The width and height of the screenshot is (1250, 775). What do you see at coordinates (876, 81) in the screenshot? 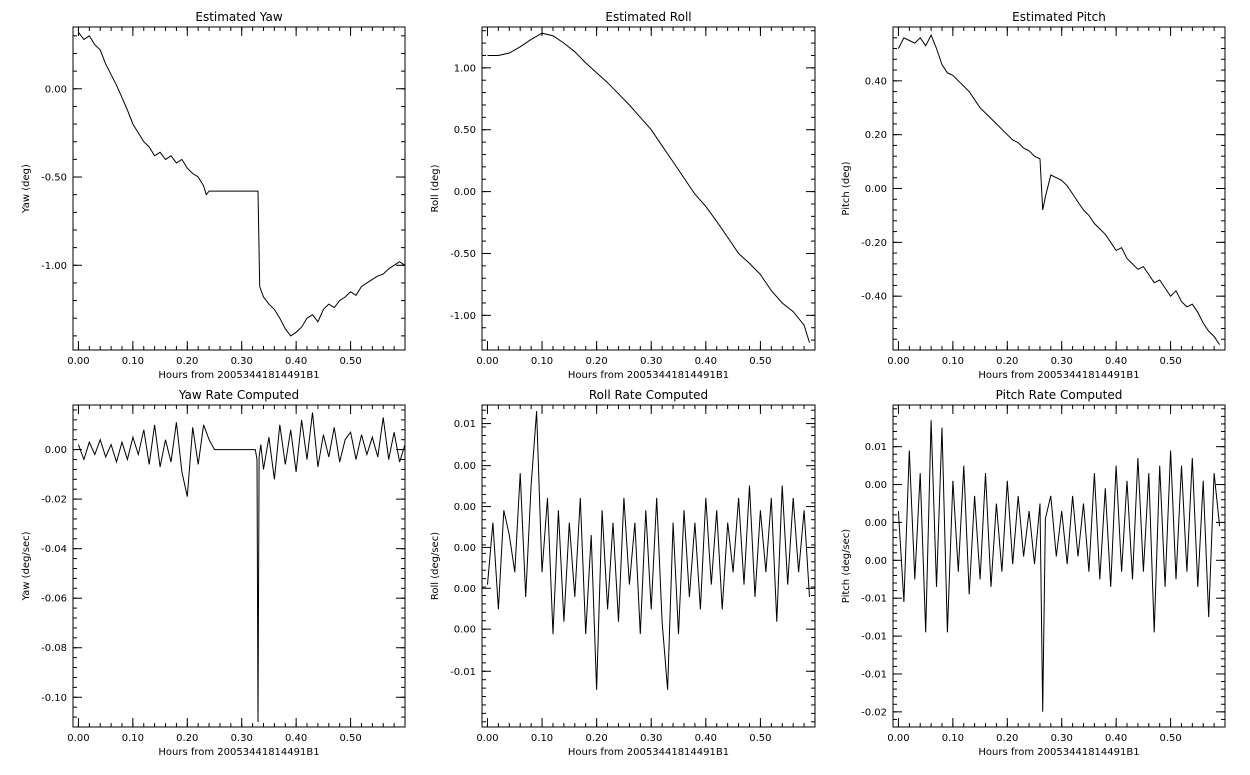
I see `y-tick-label: 0.40` at bounding box center [876, 81].